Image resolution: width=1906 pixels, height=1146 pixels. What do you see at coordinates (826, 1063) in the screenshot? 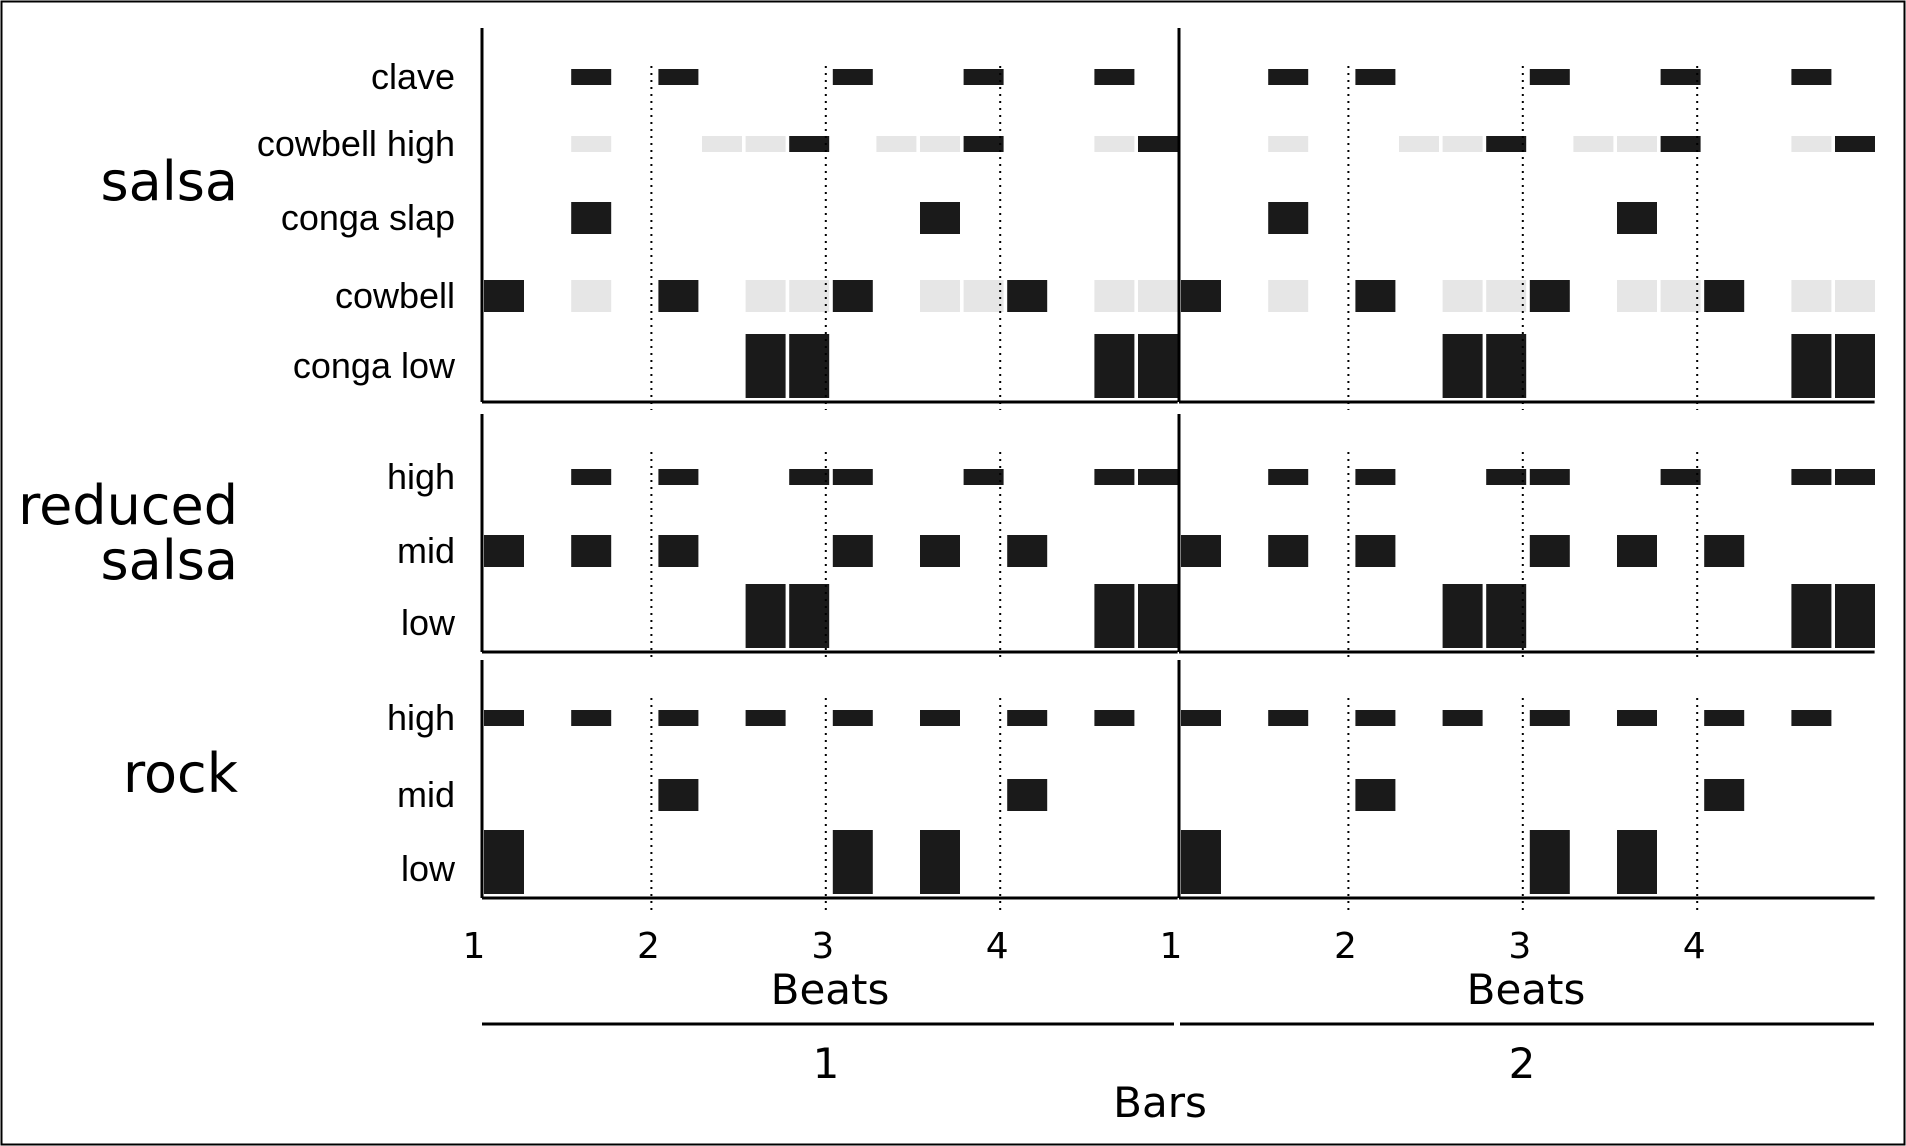
I see `bar-1-label: 1` at bounding box center [826, 1063].